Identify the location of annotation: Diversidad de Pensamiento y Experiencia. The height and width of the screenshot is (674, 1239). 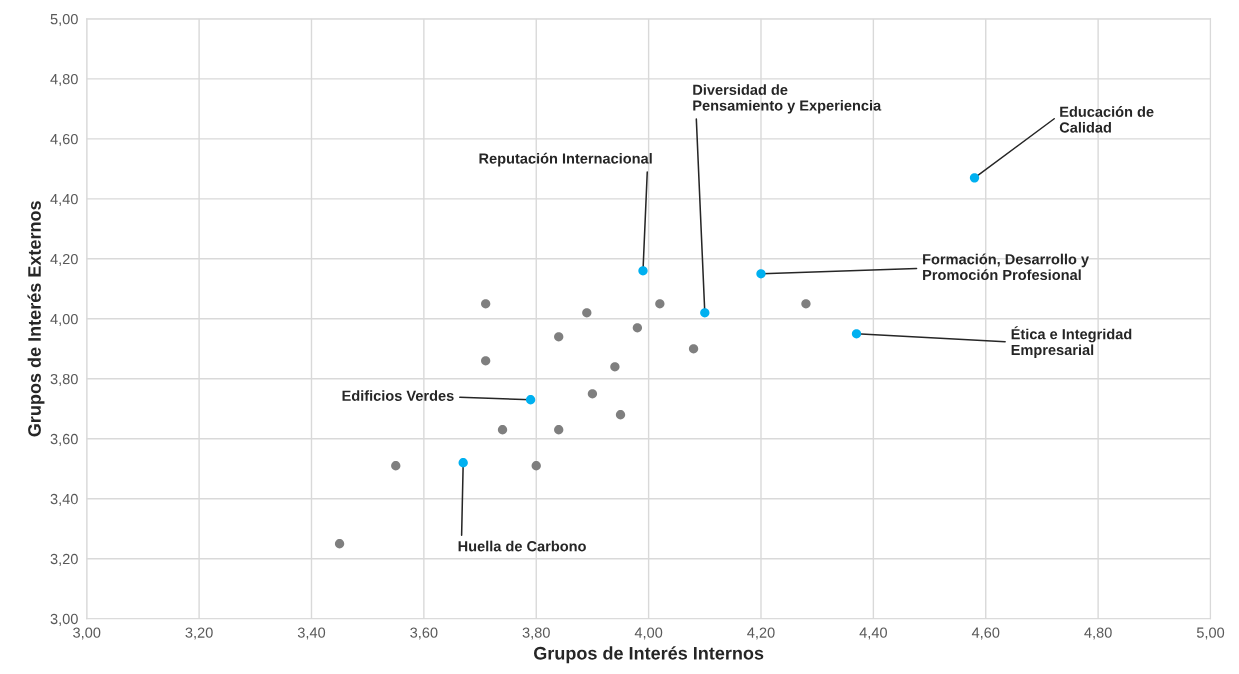
(787, 99).